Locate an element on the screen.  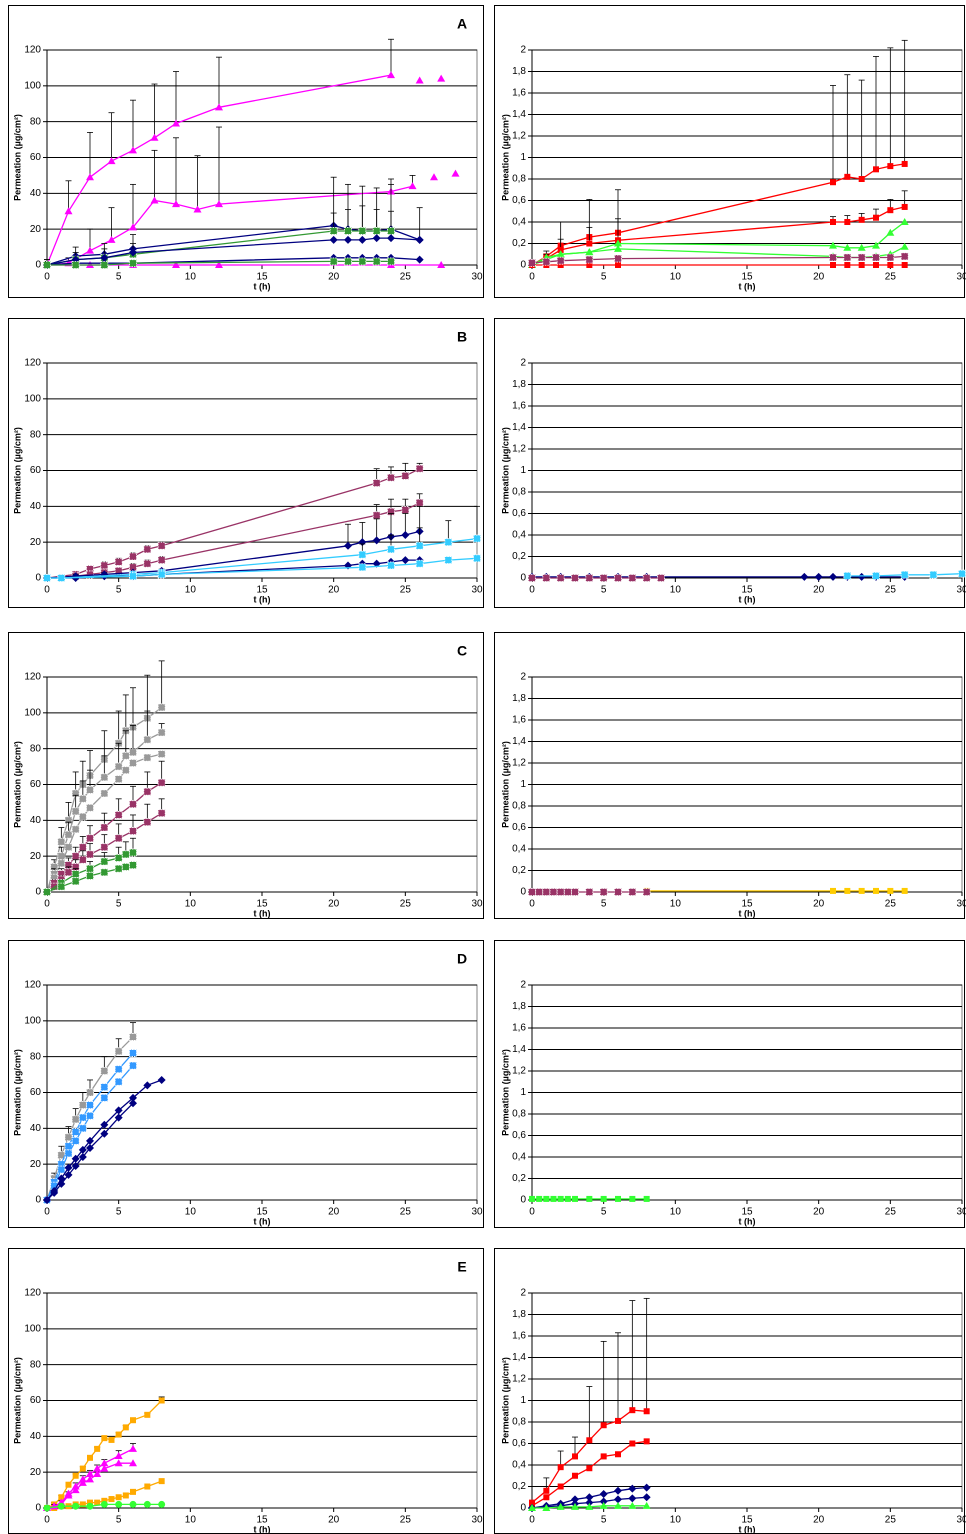
x-tick-label: 20 is located at coordinates (334, 277).